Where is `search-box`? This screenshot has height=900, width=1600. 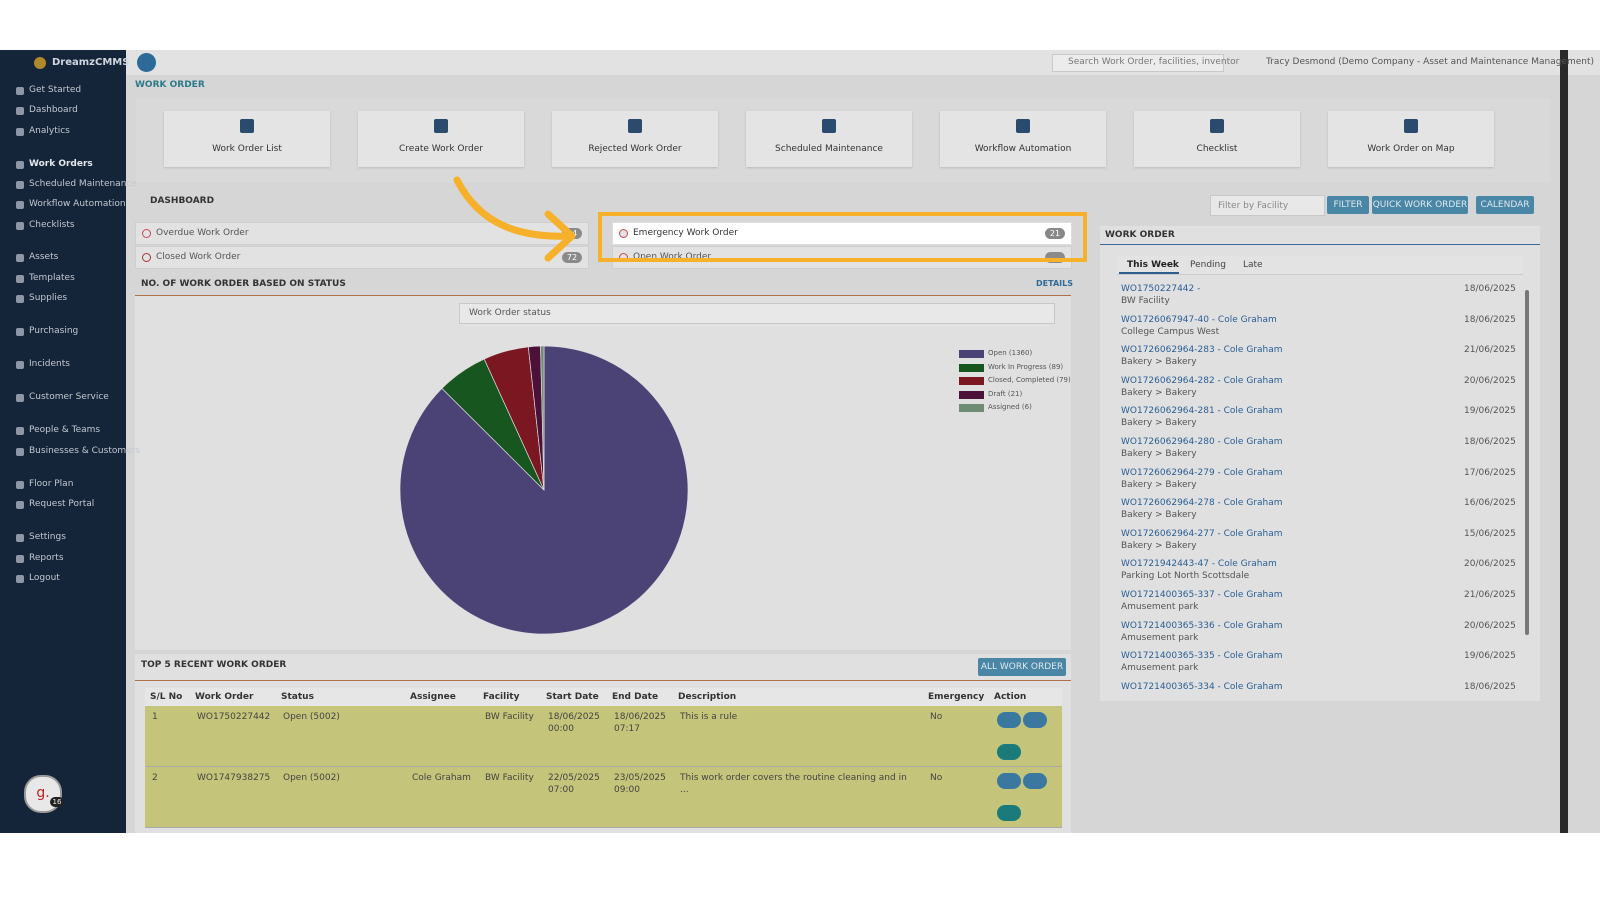 search-box is located at coordinates (1138, 63).